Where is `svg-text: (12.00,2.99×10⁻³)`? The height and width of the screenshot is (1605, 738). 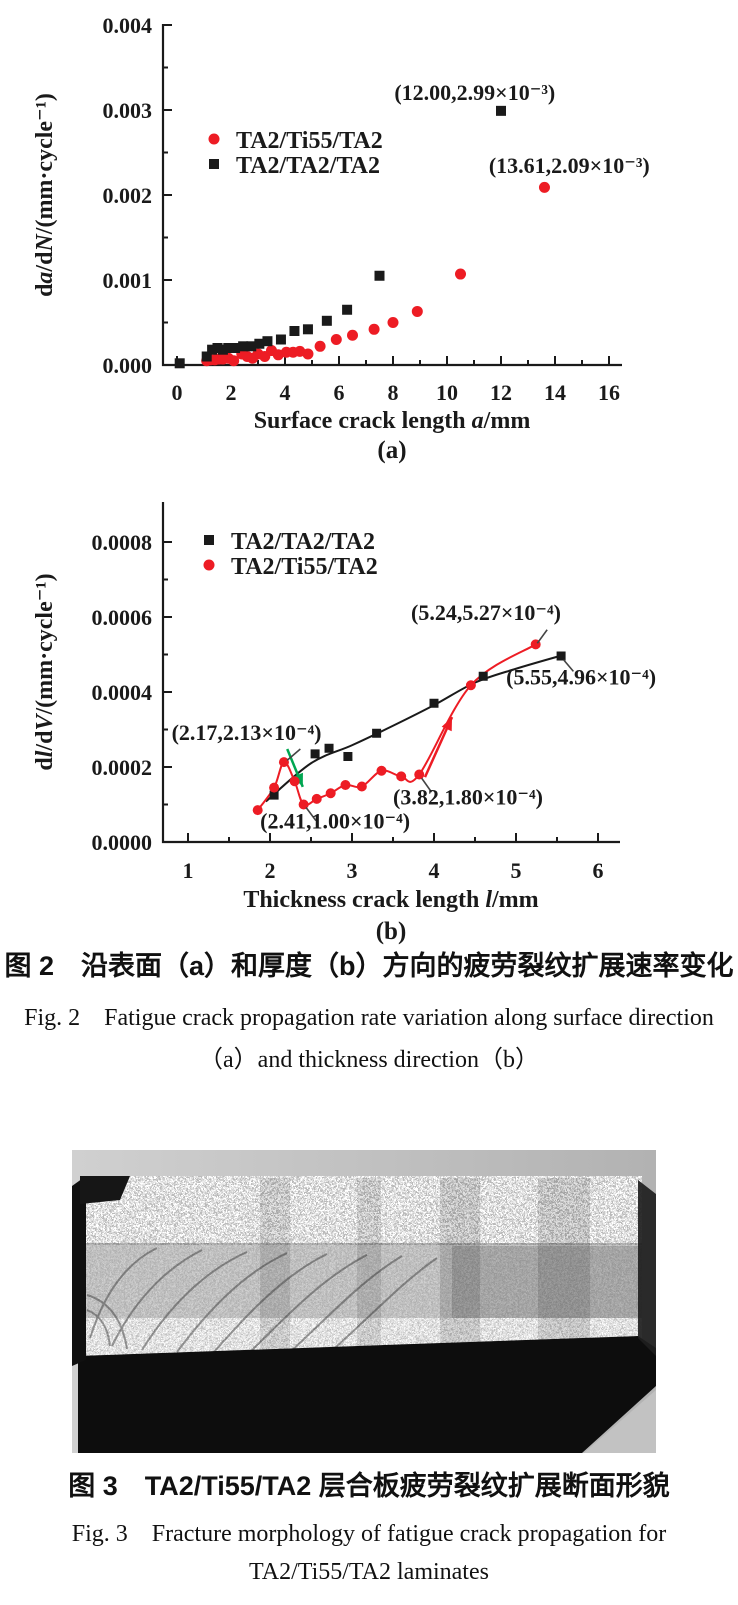
svg-text: (12.00,2.99×10⁻³) is located at coordinates (474, 92).